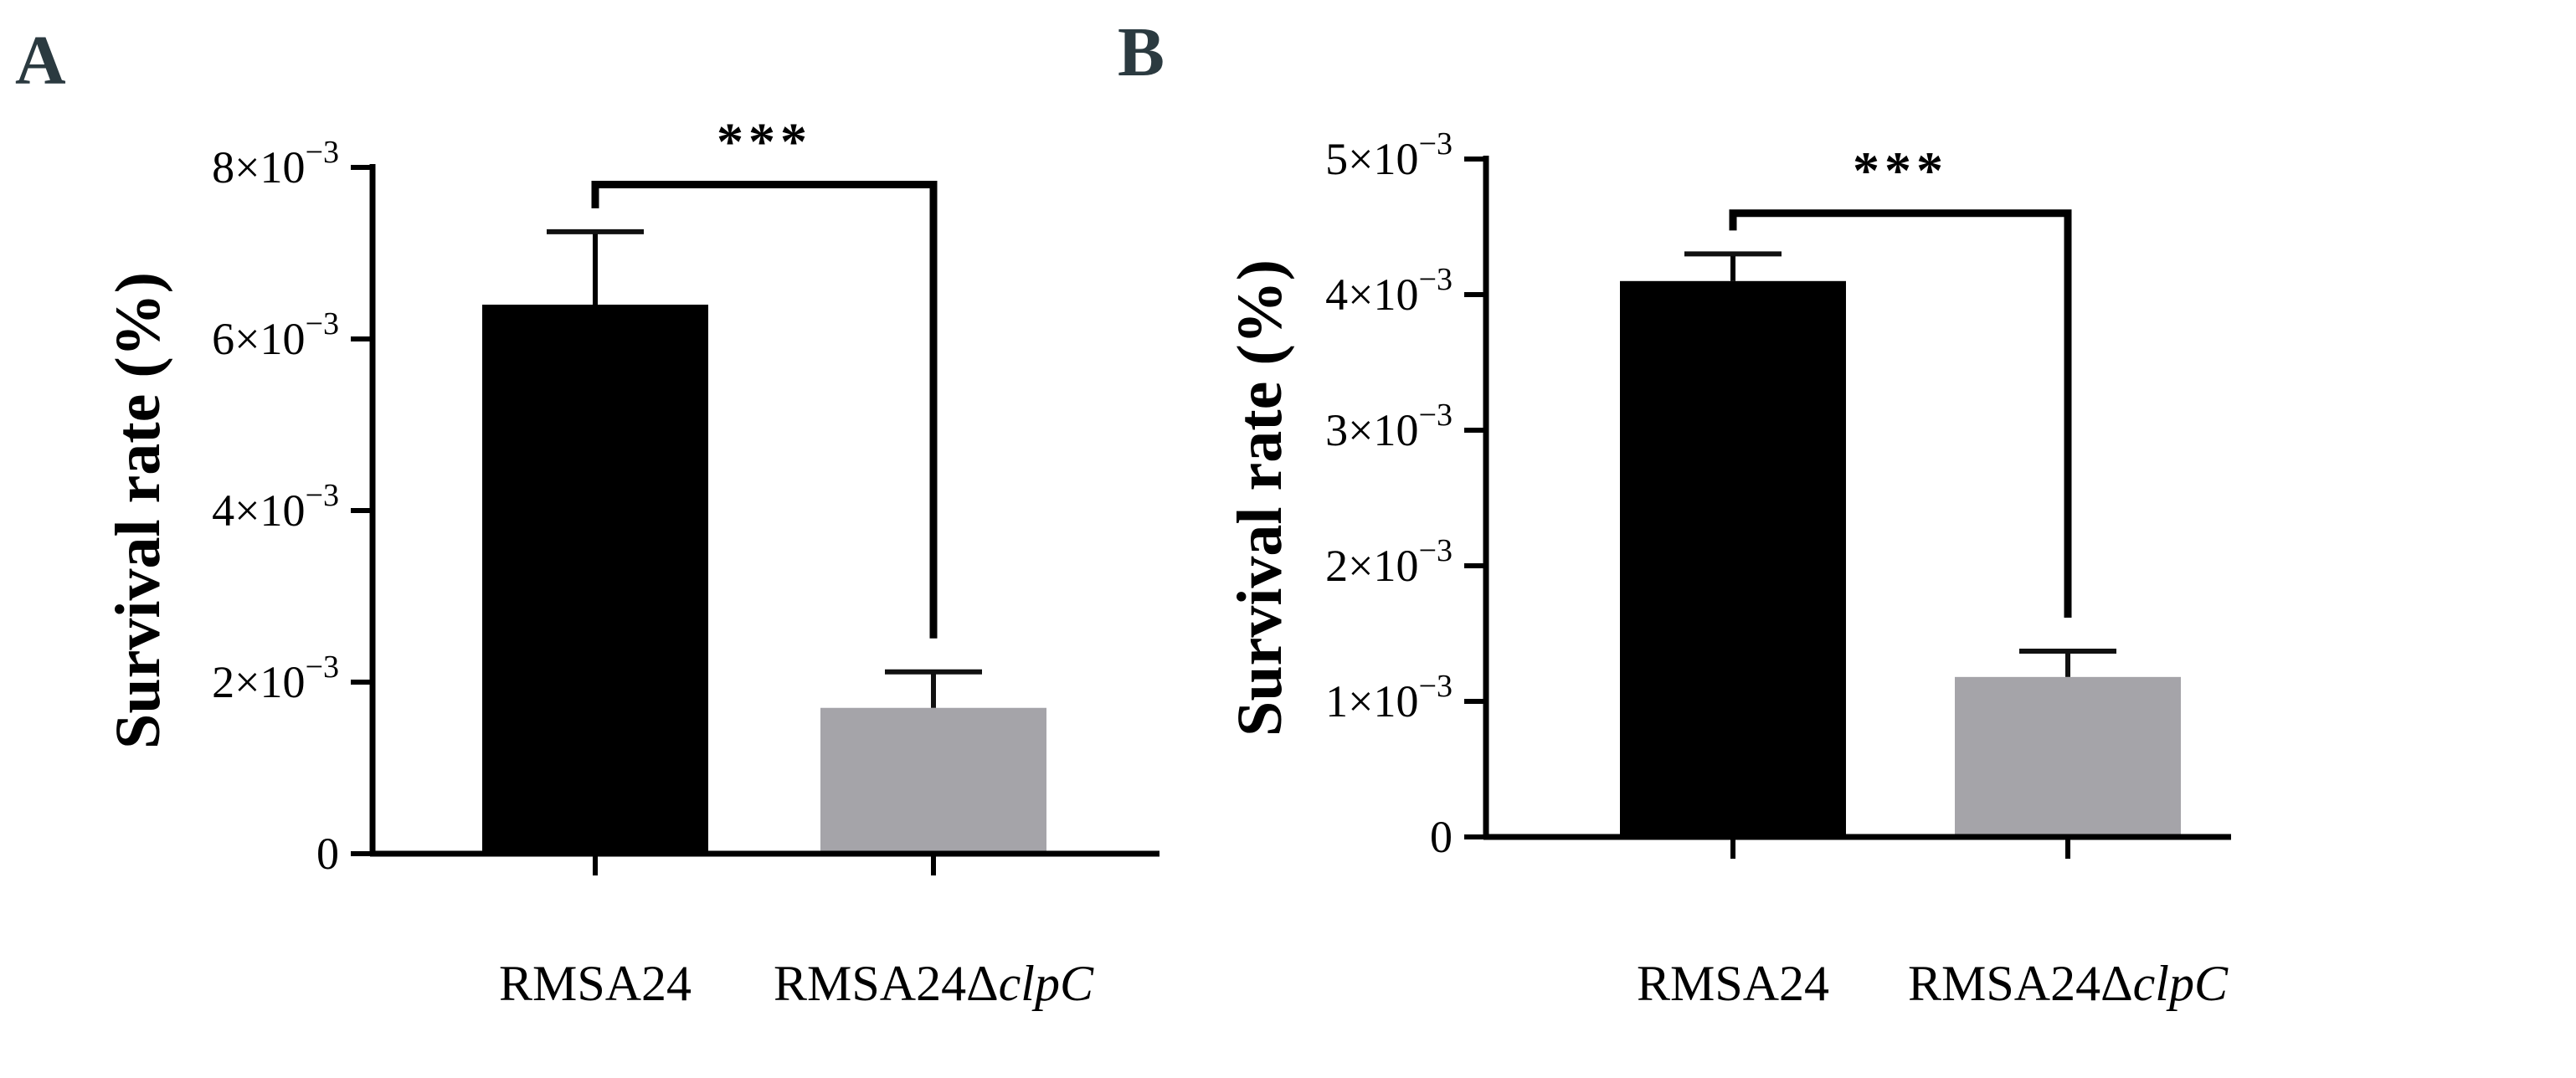 The image size is (2576, 1078). Describe the element at coordinates (1389, 426) in the screenshot. I see `y-tick-label: 3×10⁻³` at that location.